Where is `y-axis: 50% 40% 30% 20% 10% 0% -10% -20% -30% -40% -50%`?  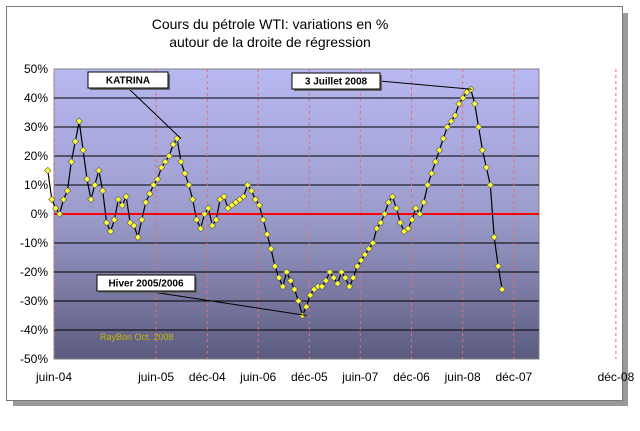 y-axis: 50% 40% 30% 20% 10% 0% -10% -20% -30% -40% -50% is located at coordinates (34, 214).